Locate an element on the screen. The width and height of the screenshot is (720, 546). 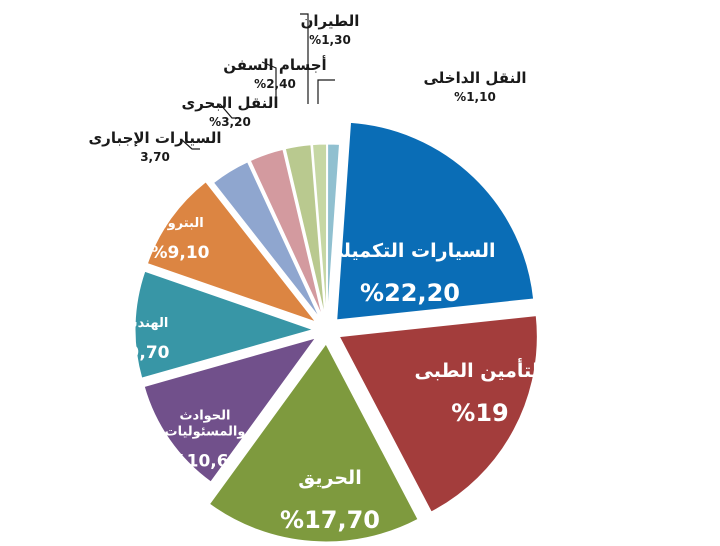
slice-value: %10,60 is located at coordinates (205, 462).